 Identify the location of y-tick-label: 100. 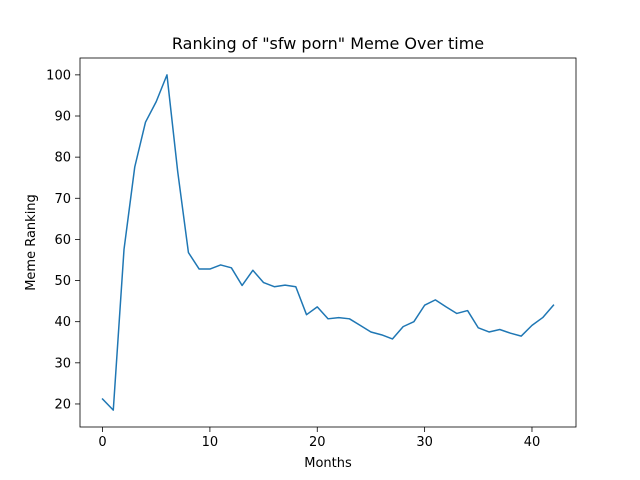
(58, 75).